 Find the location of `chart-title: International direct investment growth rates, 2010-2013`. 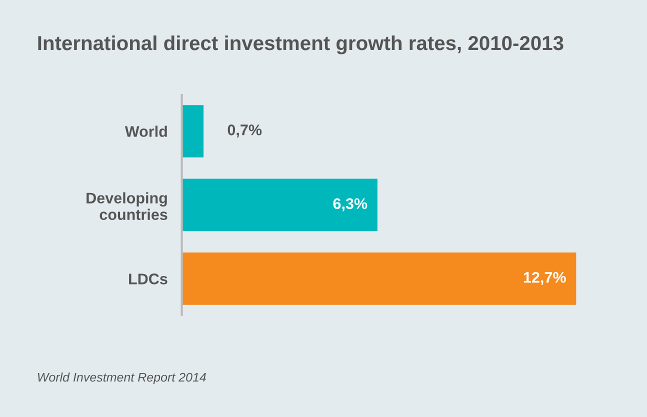

chart-title: International direct investment growth rates, 2010-2013 is located at coordinates (301, 44).